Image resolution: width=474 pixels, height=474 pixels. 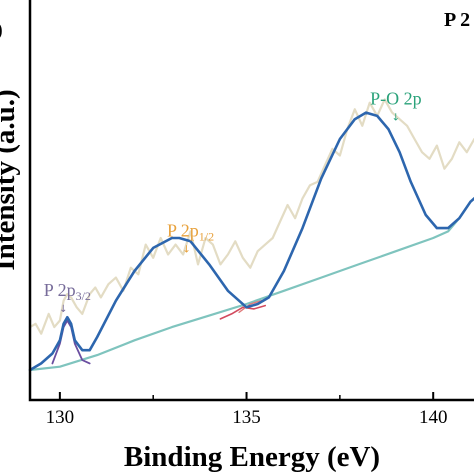 I want to click on panel-label: P 2, so click(x=457, y=20).